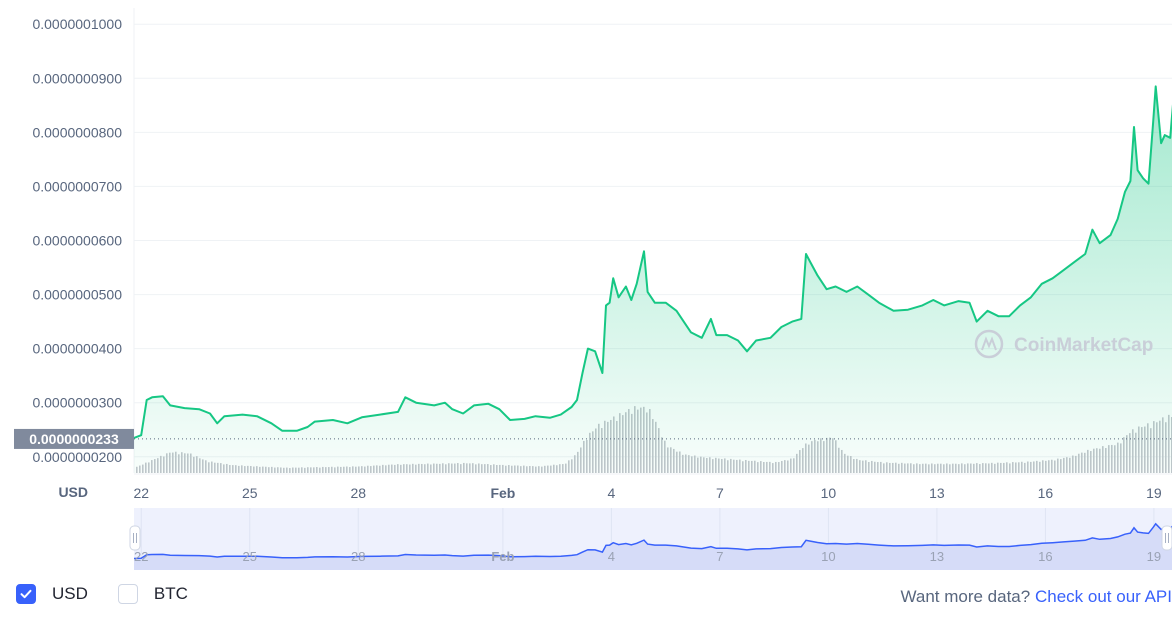  What do you see at coordinates (829, 493) in the screenshot?
I see `x-tick-label: 10` at bounding box center [829, 493].